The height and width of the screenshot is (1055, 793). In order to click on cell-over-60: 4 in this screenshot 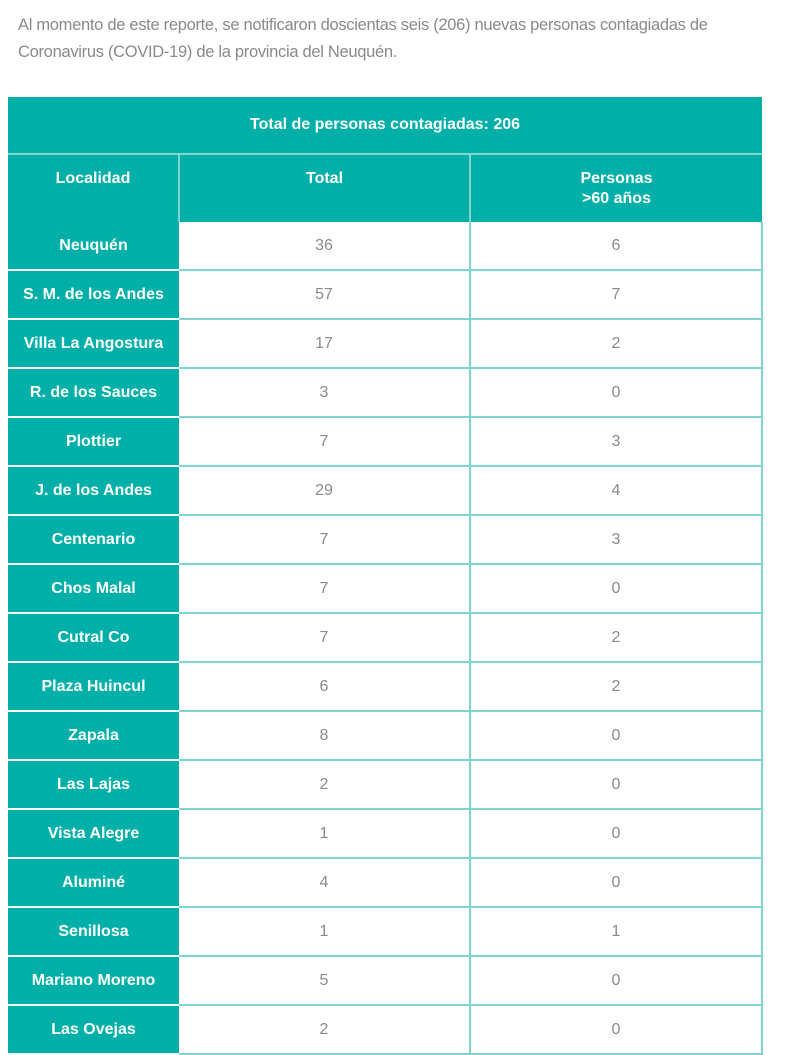, I will do `click(617, 491)`.